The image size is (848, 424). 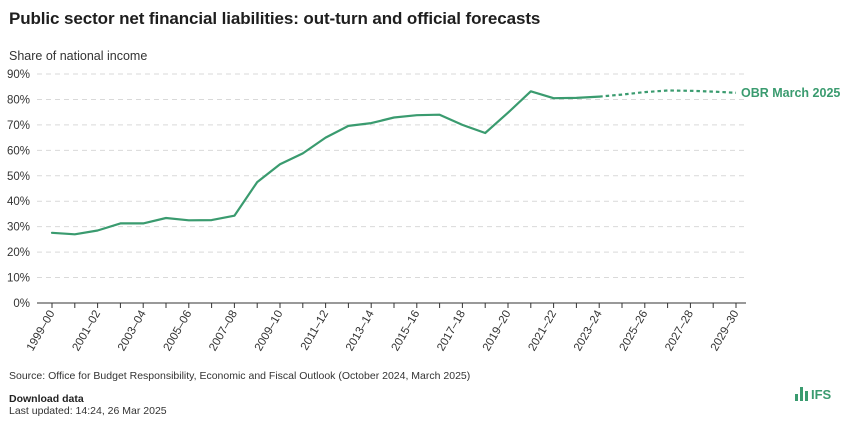 I want to click on y-tick-label: 10%, so click(x=18, y=279).